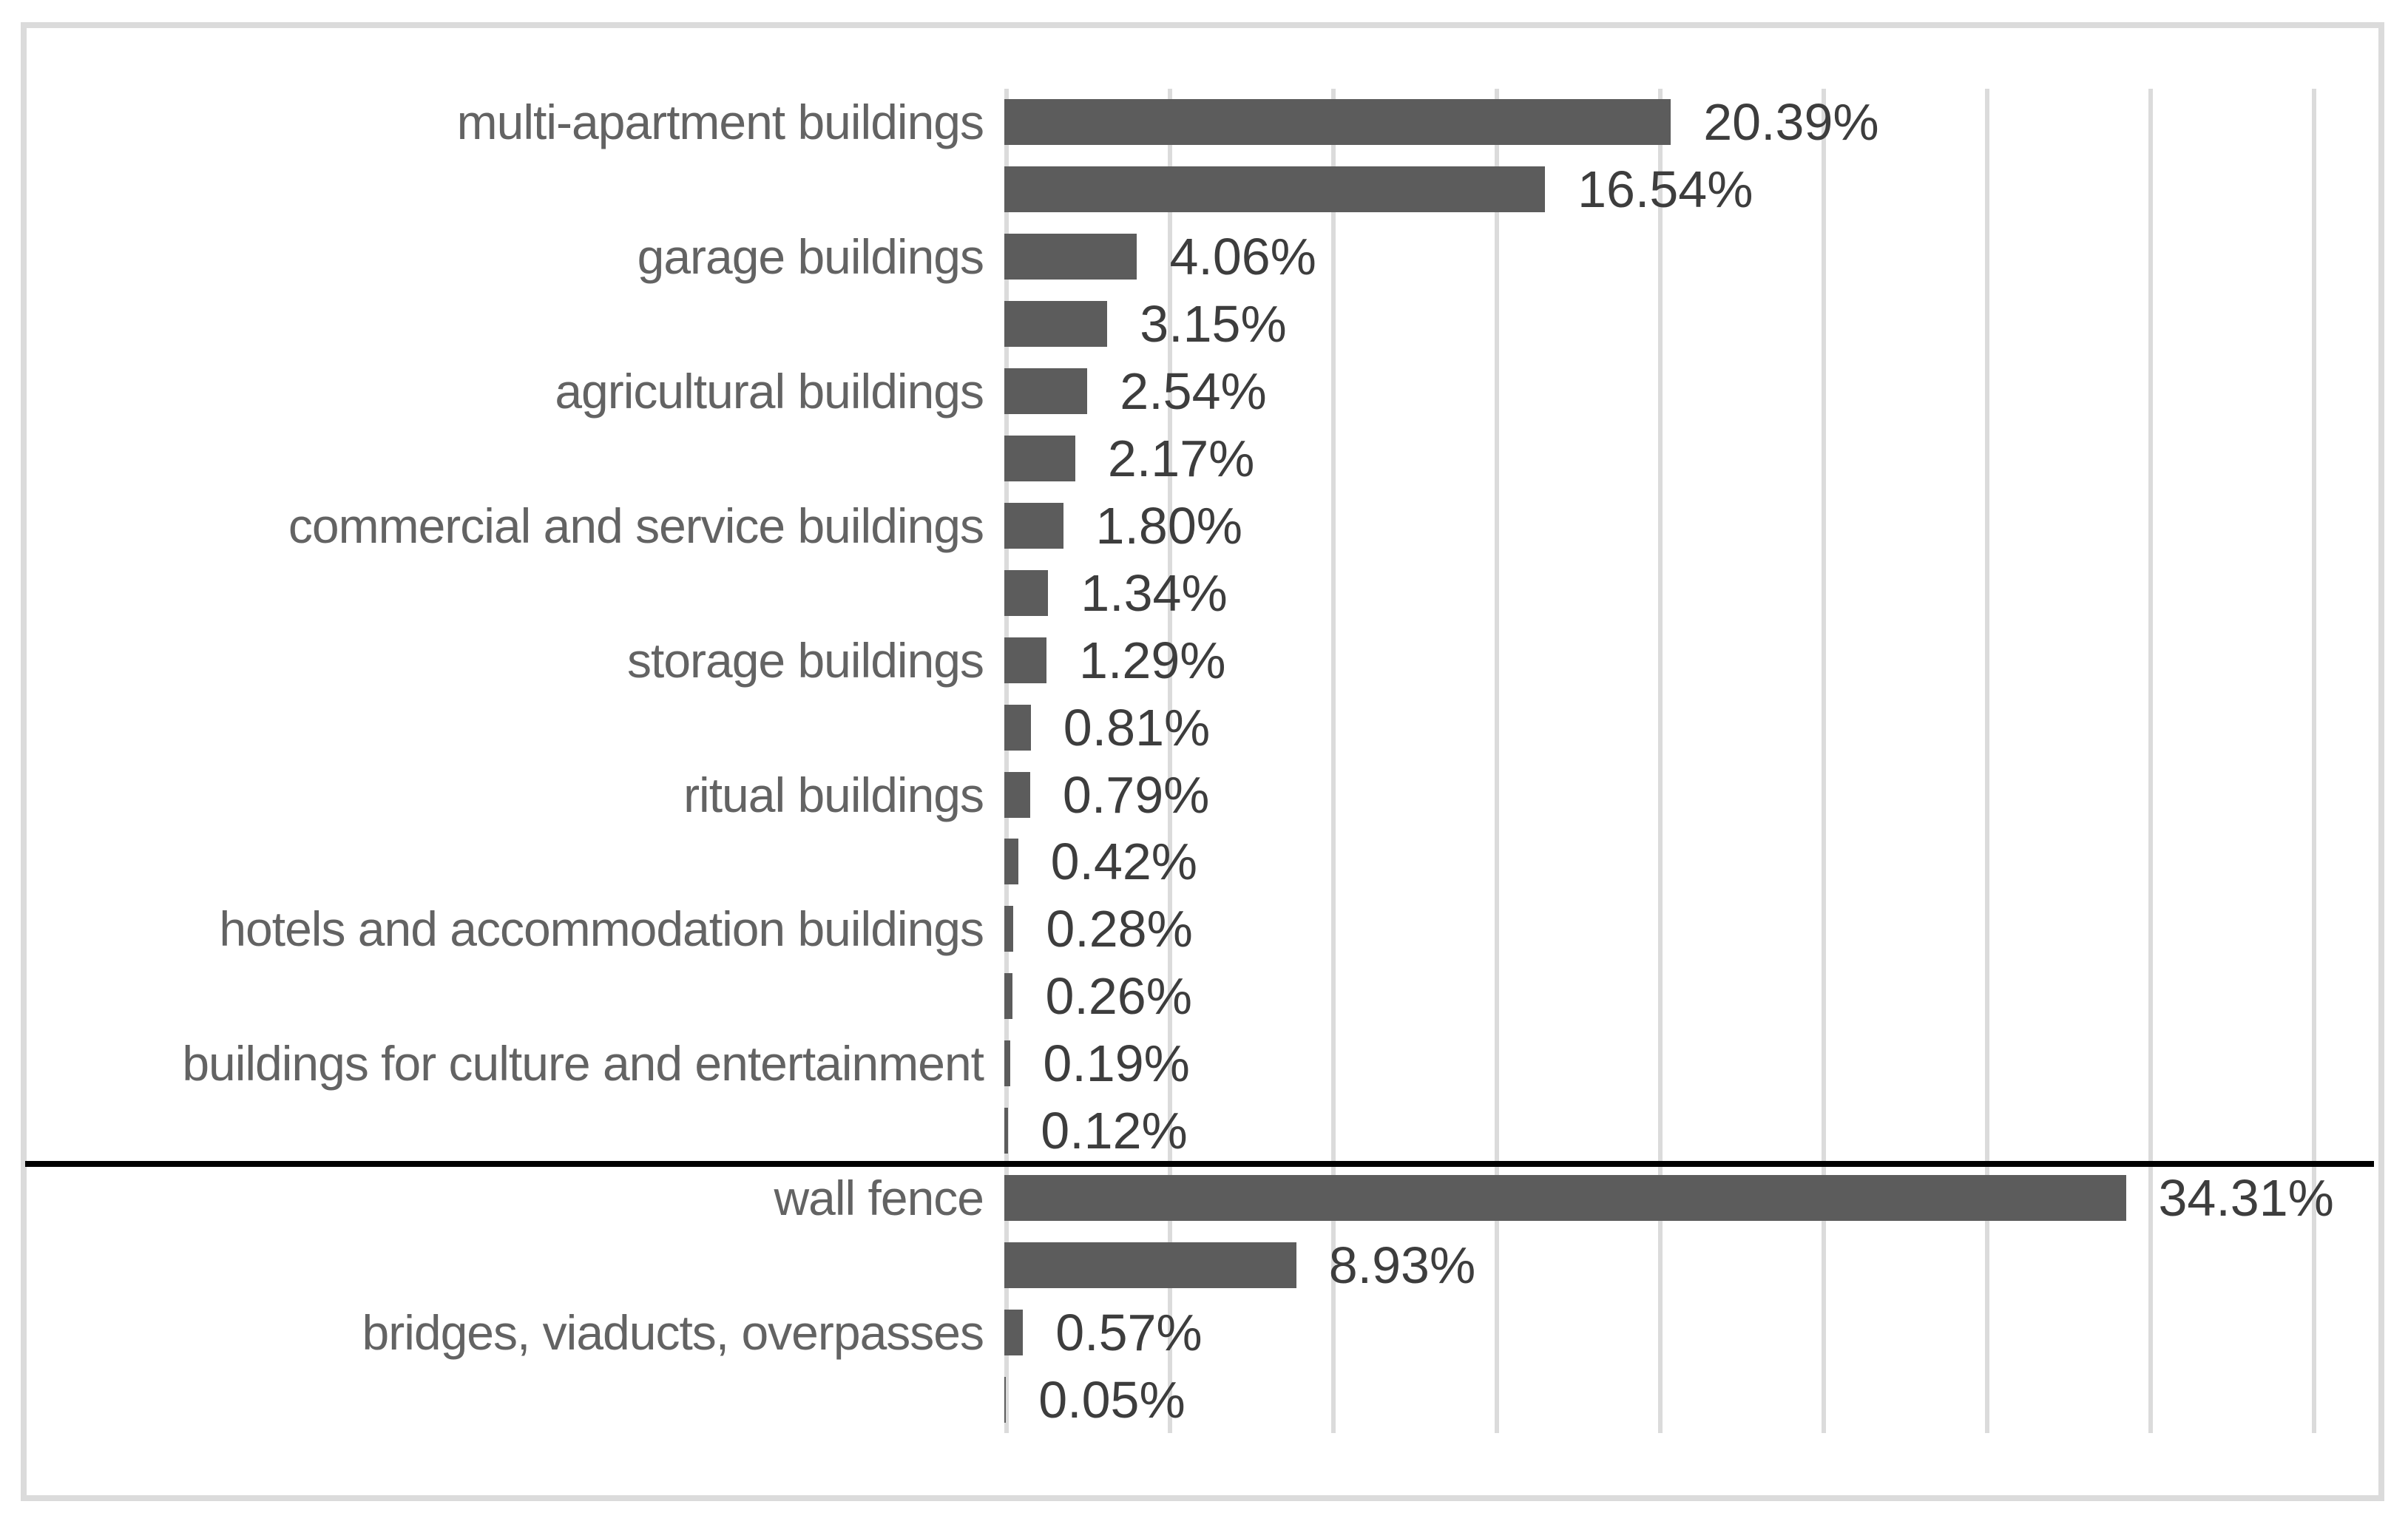 Image resolution: width=2408 pixels, height=1527 pixels. I want to click on gridline-0-percent, so click(1006, 761).